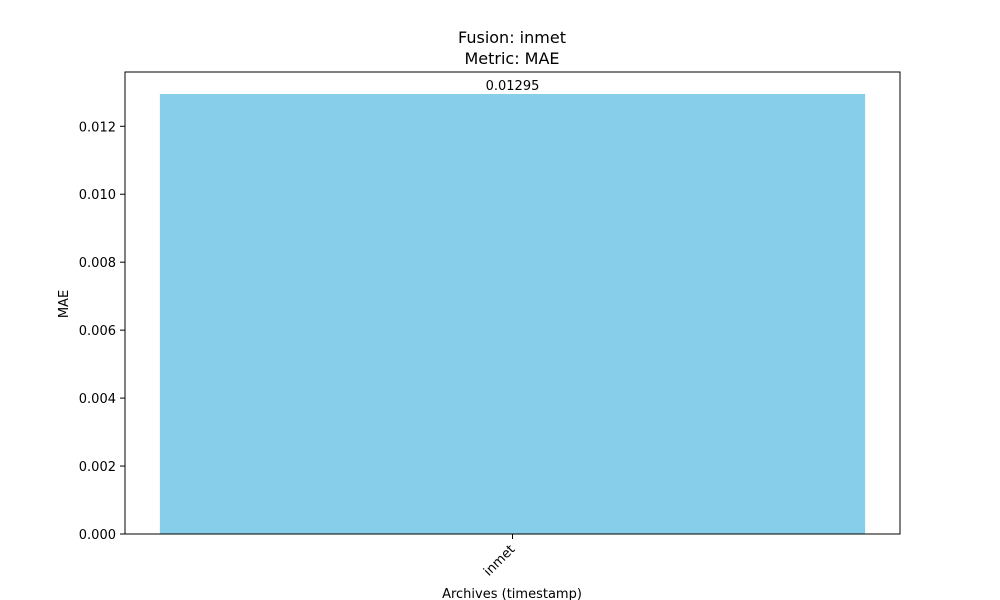  I want to click on chart-subtitle: Metric: MAE, so click(511, 58).